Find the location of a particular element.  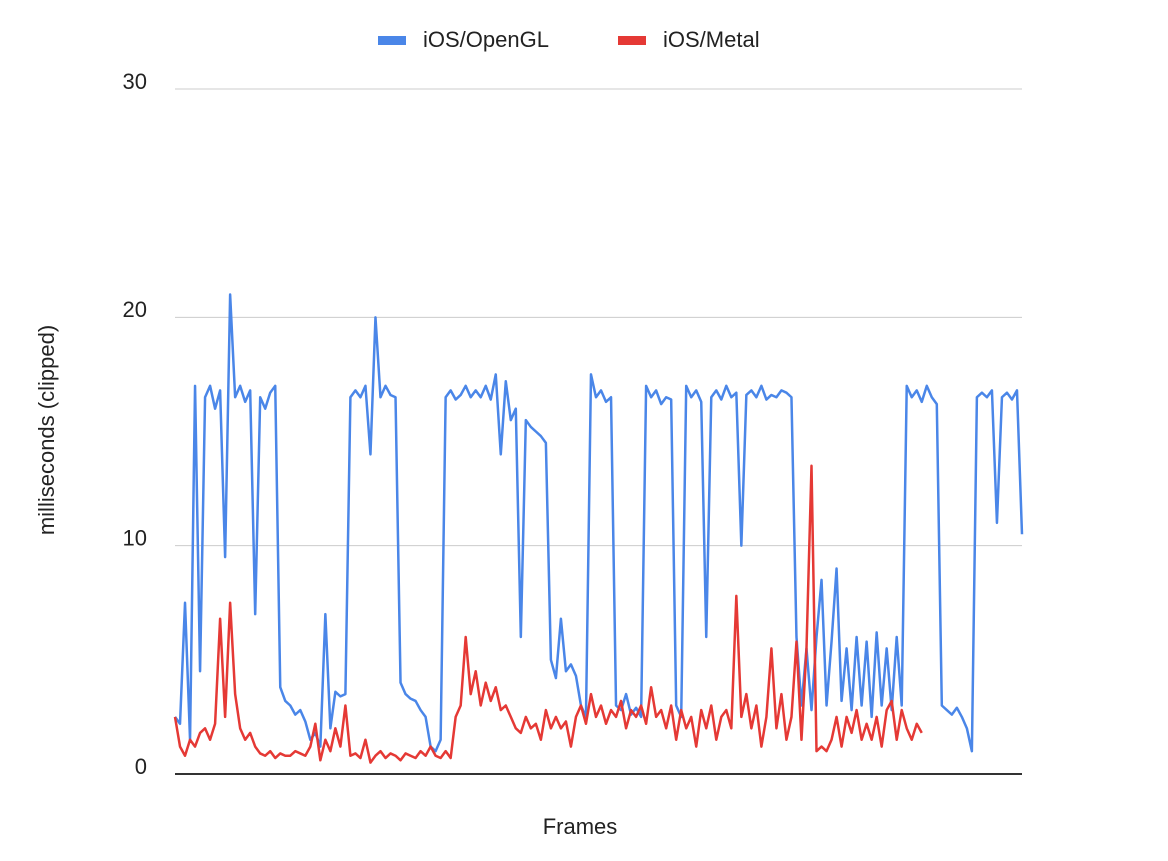

y-tick-label: 20 is located at coordinates (135, 309).